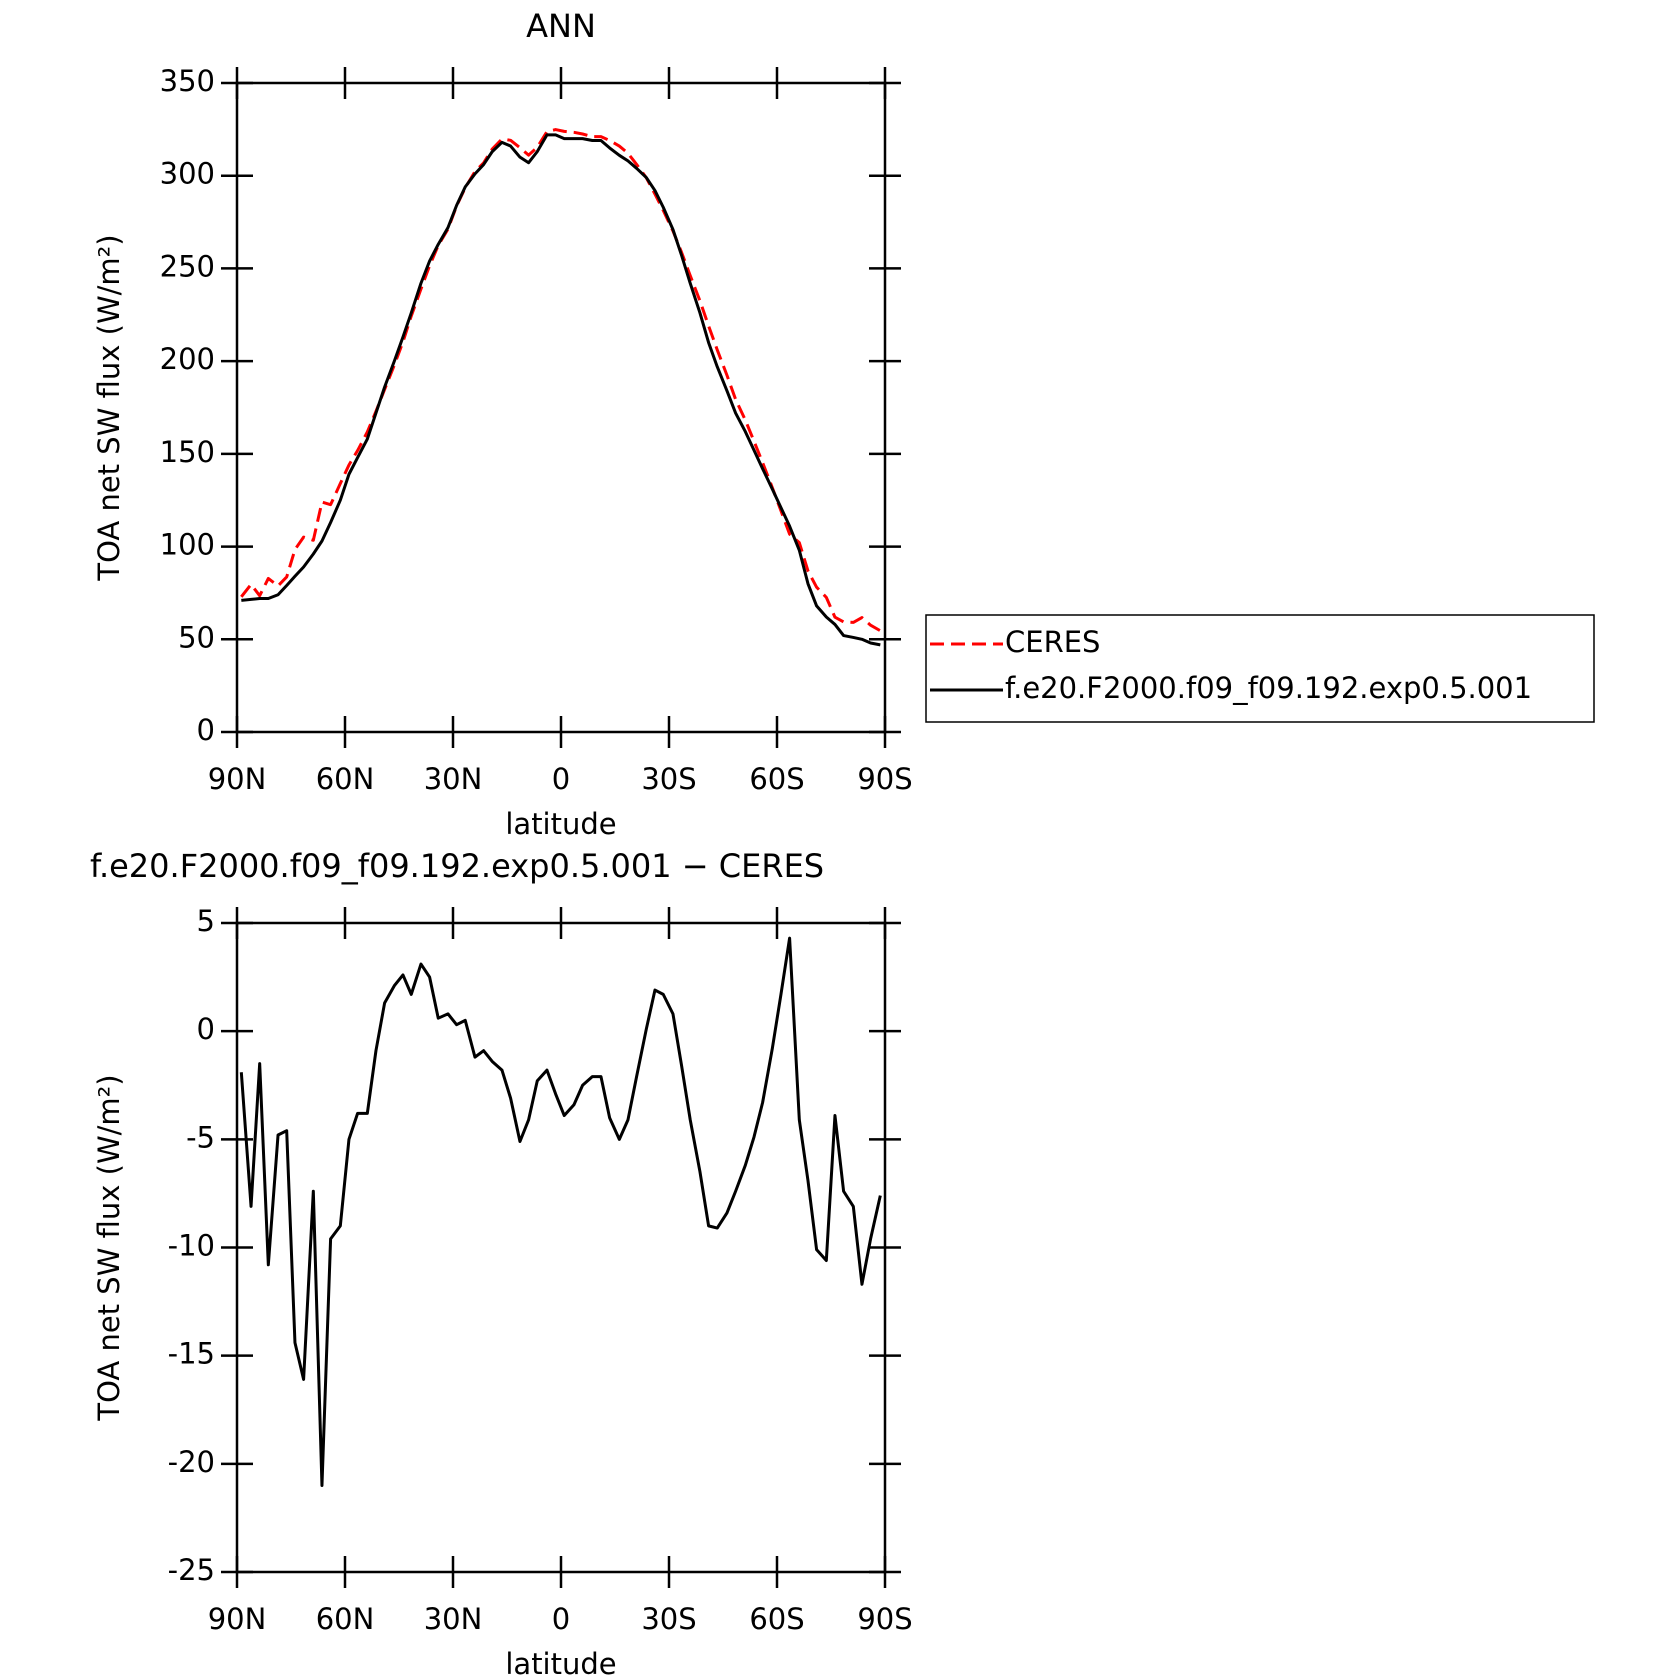  I want to click on legend-label: f.e20.F2000.f09_f09.192.exp0.5.001, so click(1268, 688).